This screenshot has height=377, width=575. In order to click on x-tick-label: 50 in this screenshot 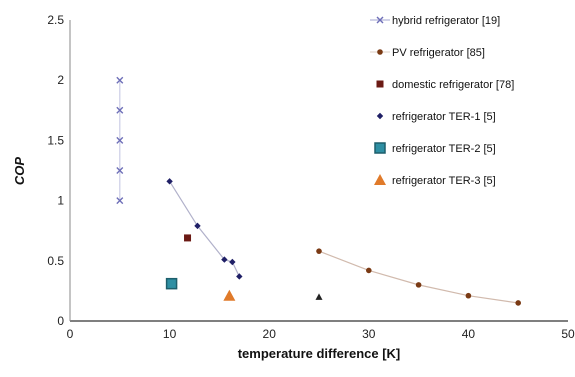, I will do `click(568, 334)`.